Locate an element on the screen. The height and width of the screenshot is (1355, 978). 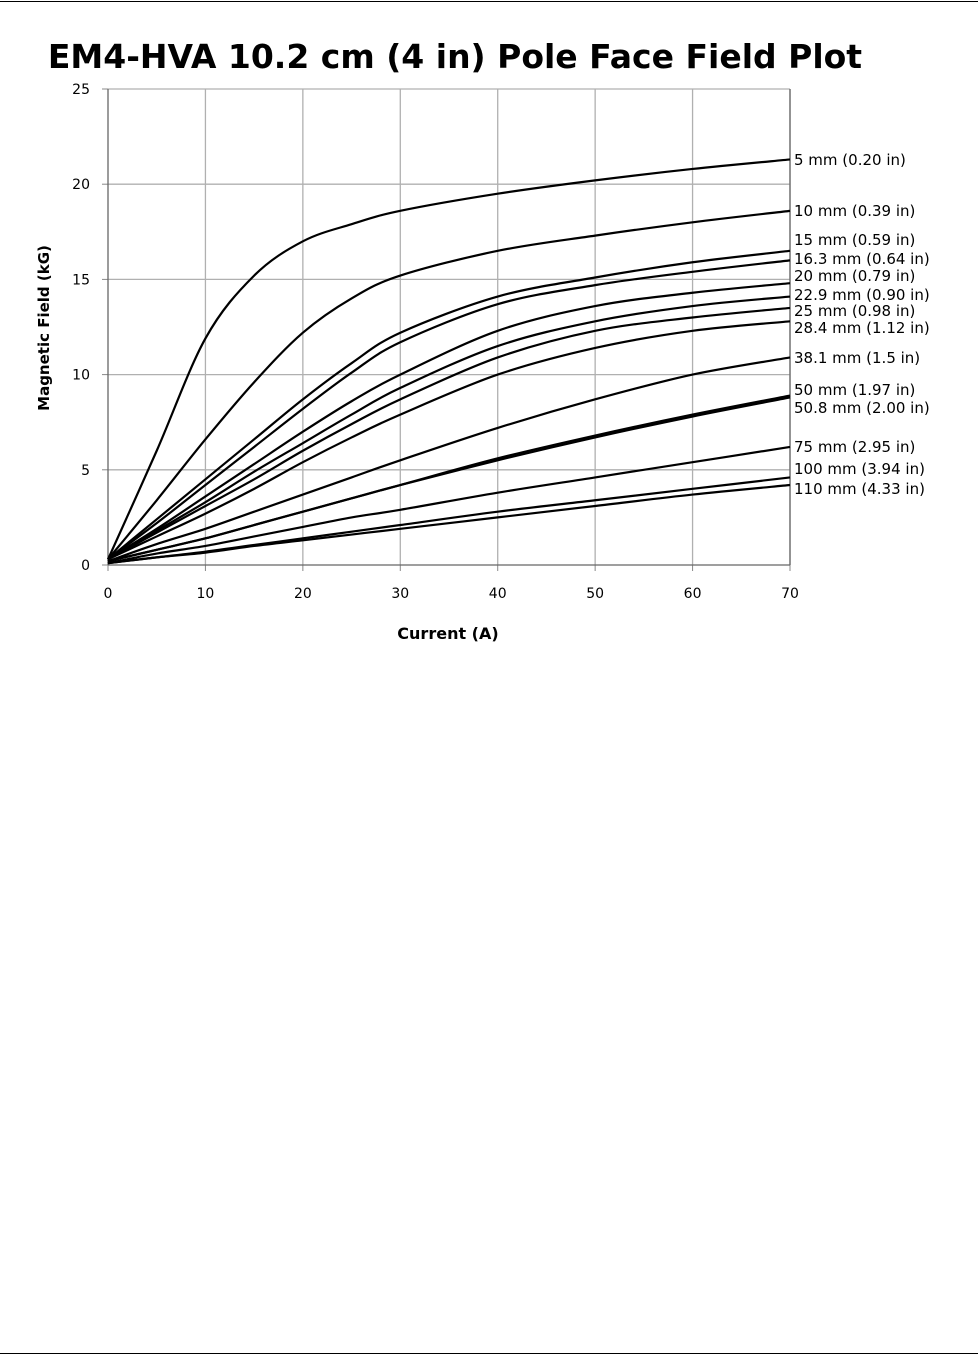
x-tick-label: 0 is located at coordinates (108, 594).